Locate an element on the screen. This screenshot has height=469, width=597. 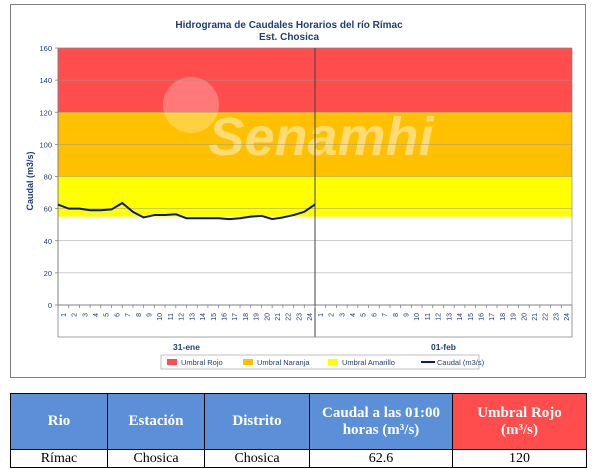
cell-rio: Rímac is located at coordinates (59, 458).